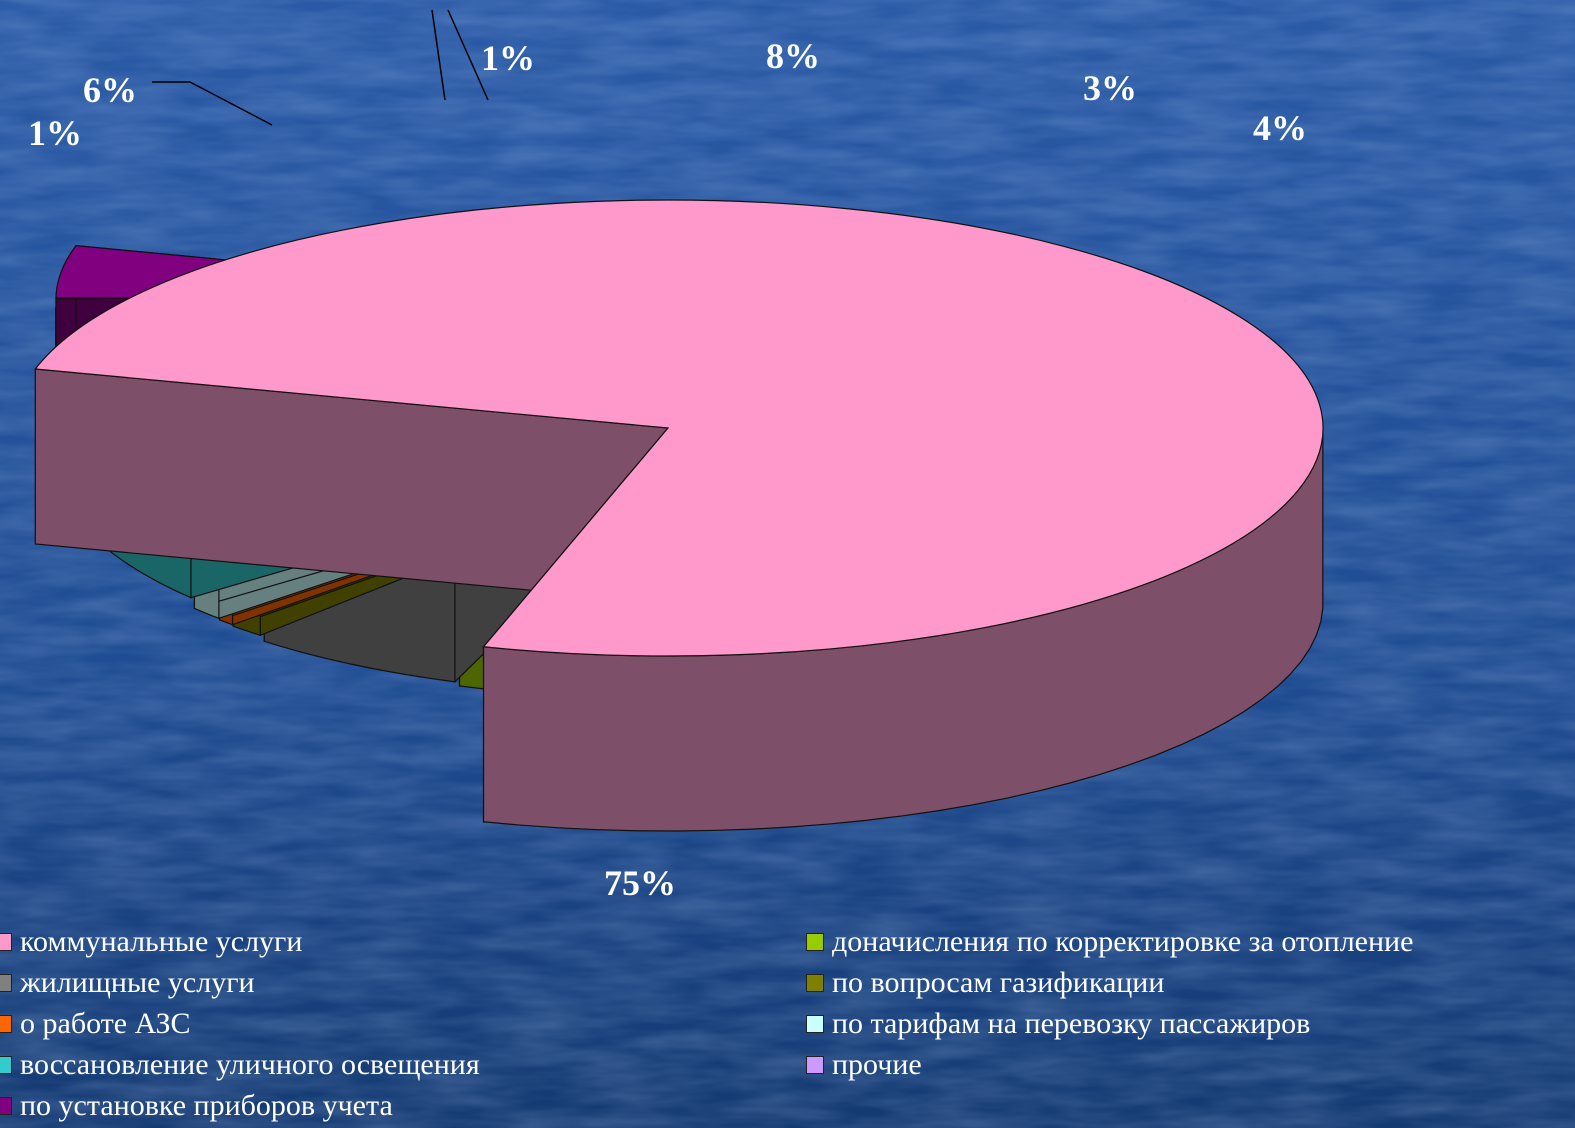 This screenshot has height=1128, width=1575. I want to click on legend-item: жилищные услуги, so click(127, 983).